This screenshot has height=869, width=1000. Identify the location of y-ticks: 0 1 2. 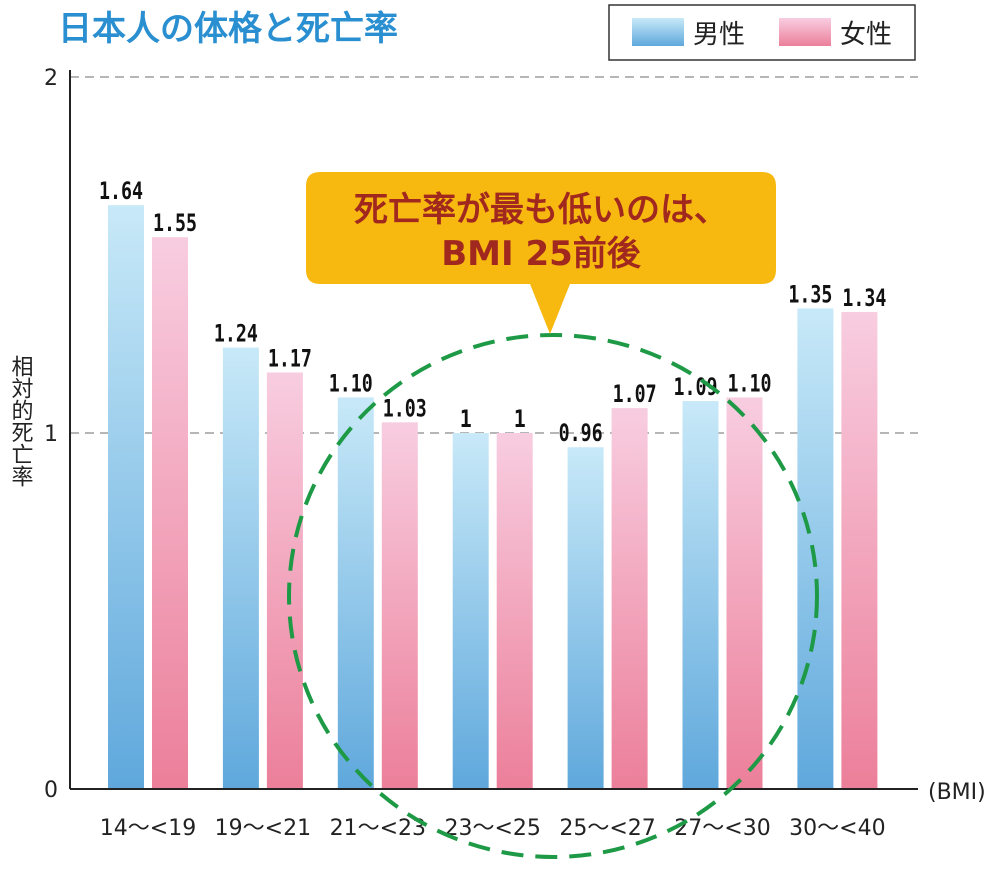
(51, 434).